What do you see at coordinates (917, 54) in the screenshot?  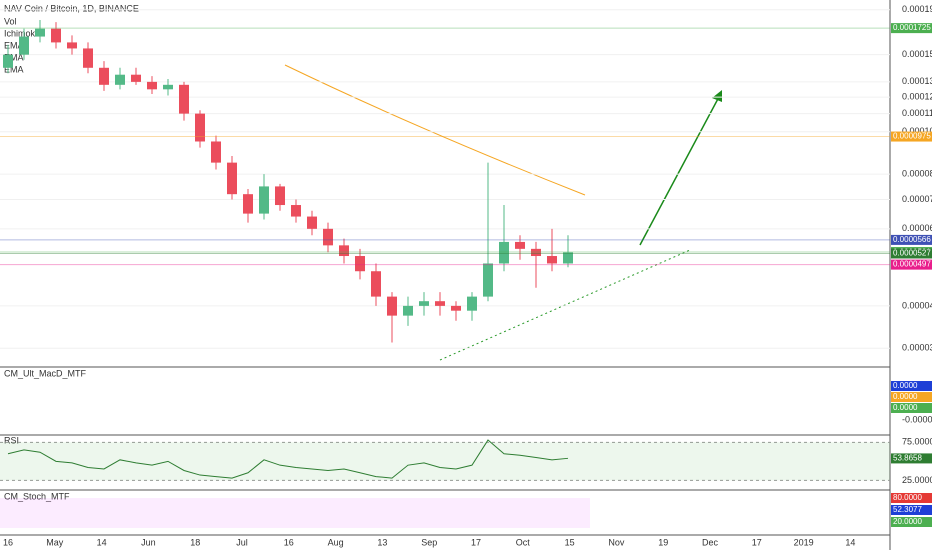 I see `y-tick-label: 0.0001500` at bounding box center [917, 54].